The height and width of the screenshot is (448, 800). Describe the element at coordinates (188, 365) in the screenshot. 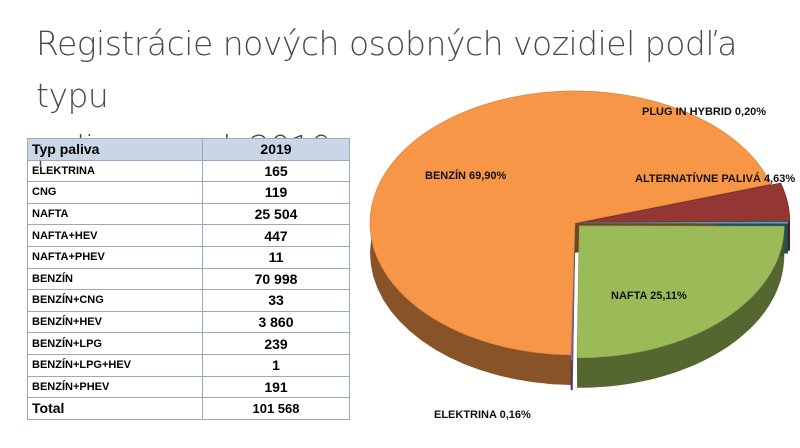

I see `table-row: BENZÍN+LPG+HEV 1` at that location.